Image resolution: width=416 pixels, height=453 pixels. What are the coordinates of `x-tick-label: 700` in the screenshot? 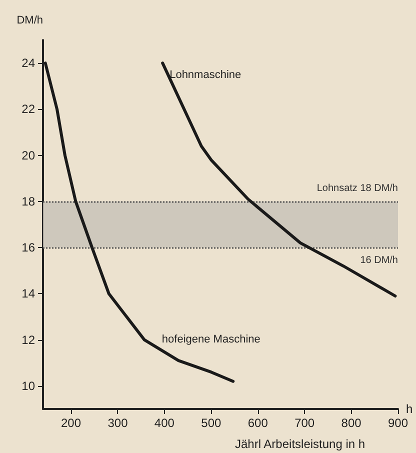 It's located at (304, 423).